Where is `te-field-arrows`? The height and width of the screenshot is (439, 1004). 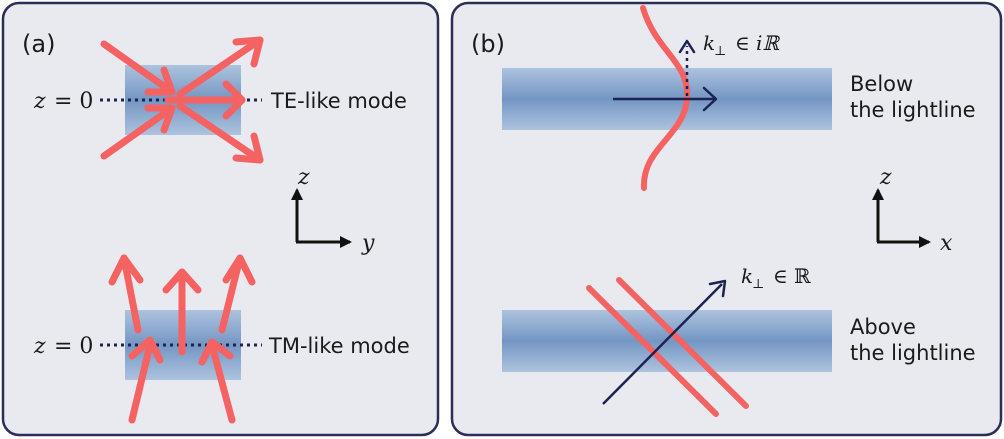
te-field-arrows is located at coordinates (182, 100).